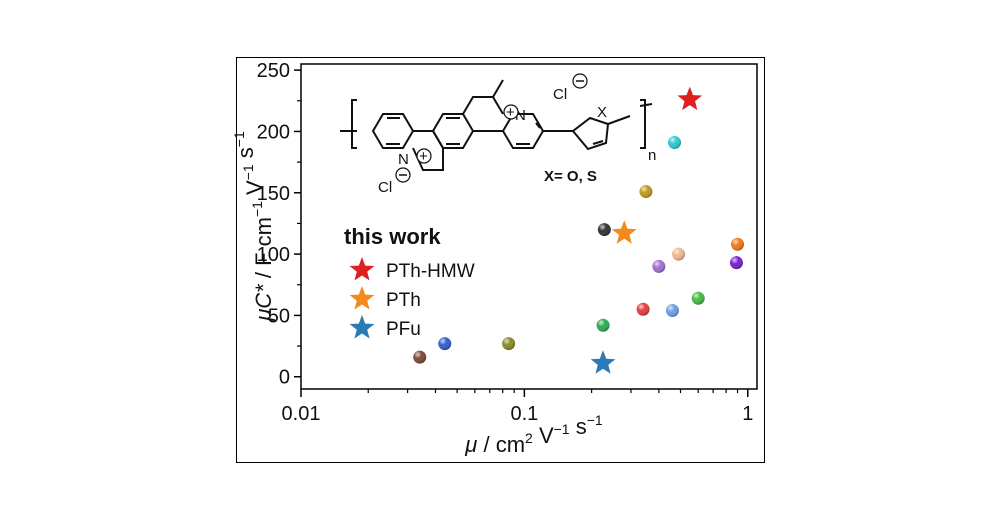  Describe the element at coordinates (652, 155) in the screenshot. I see `repeat-subscript: n` at that location.